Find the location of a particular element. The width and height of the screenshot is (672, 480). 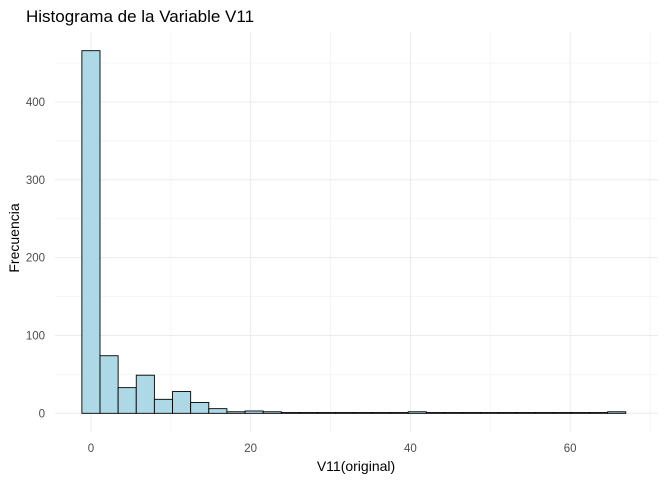

x-tick-label: 0 is located at coordinates (91, 449).